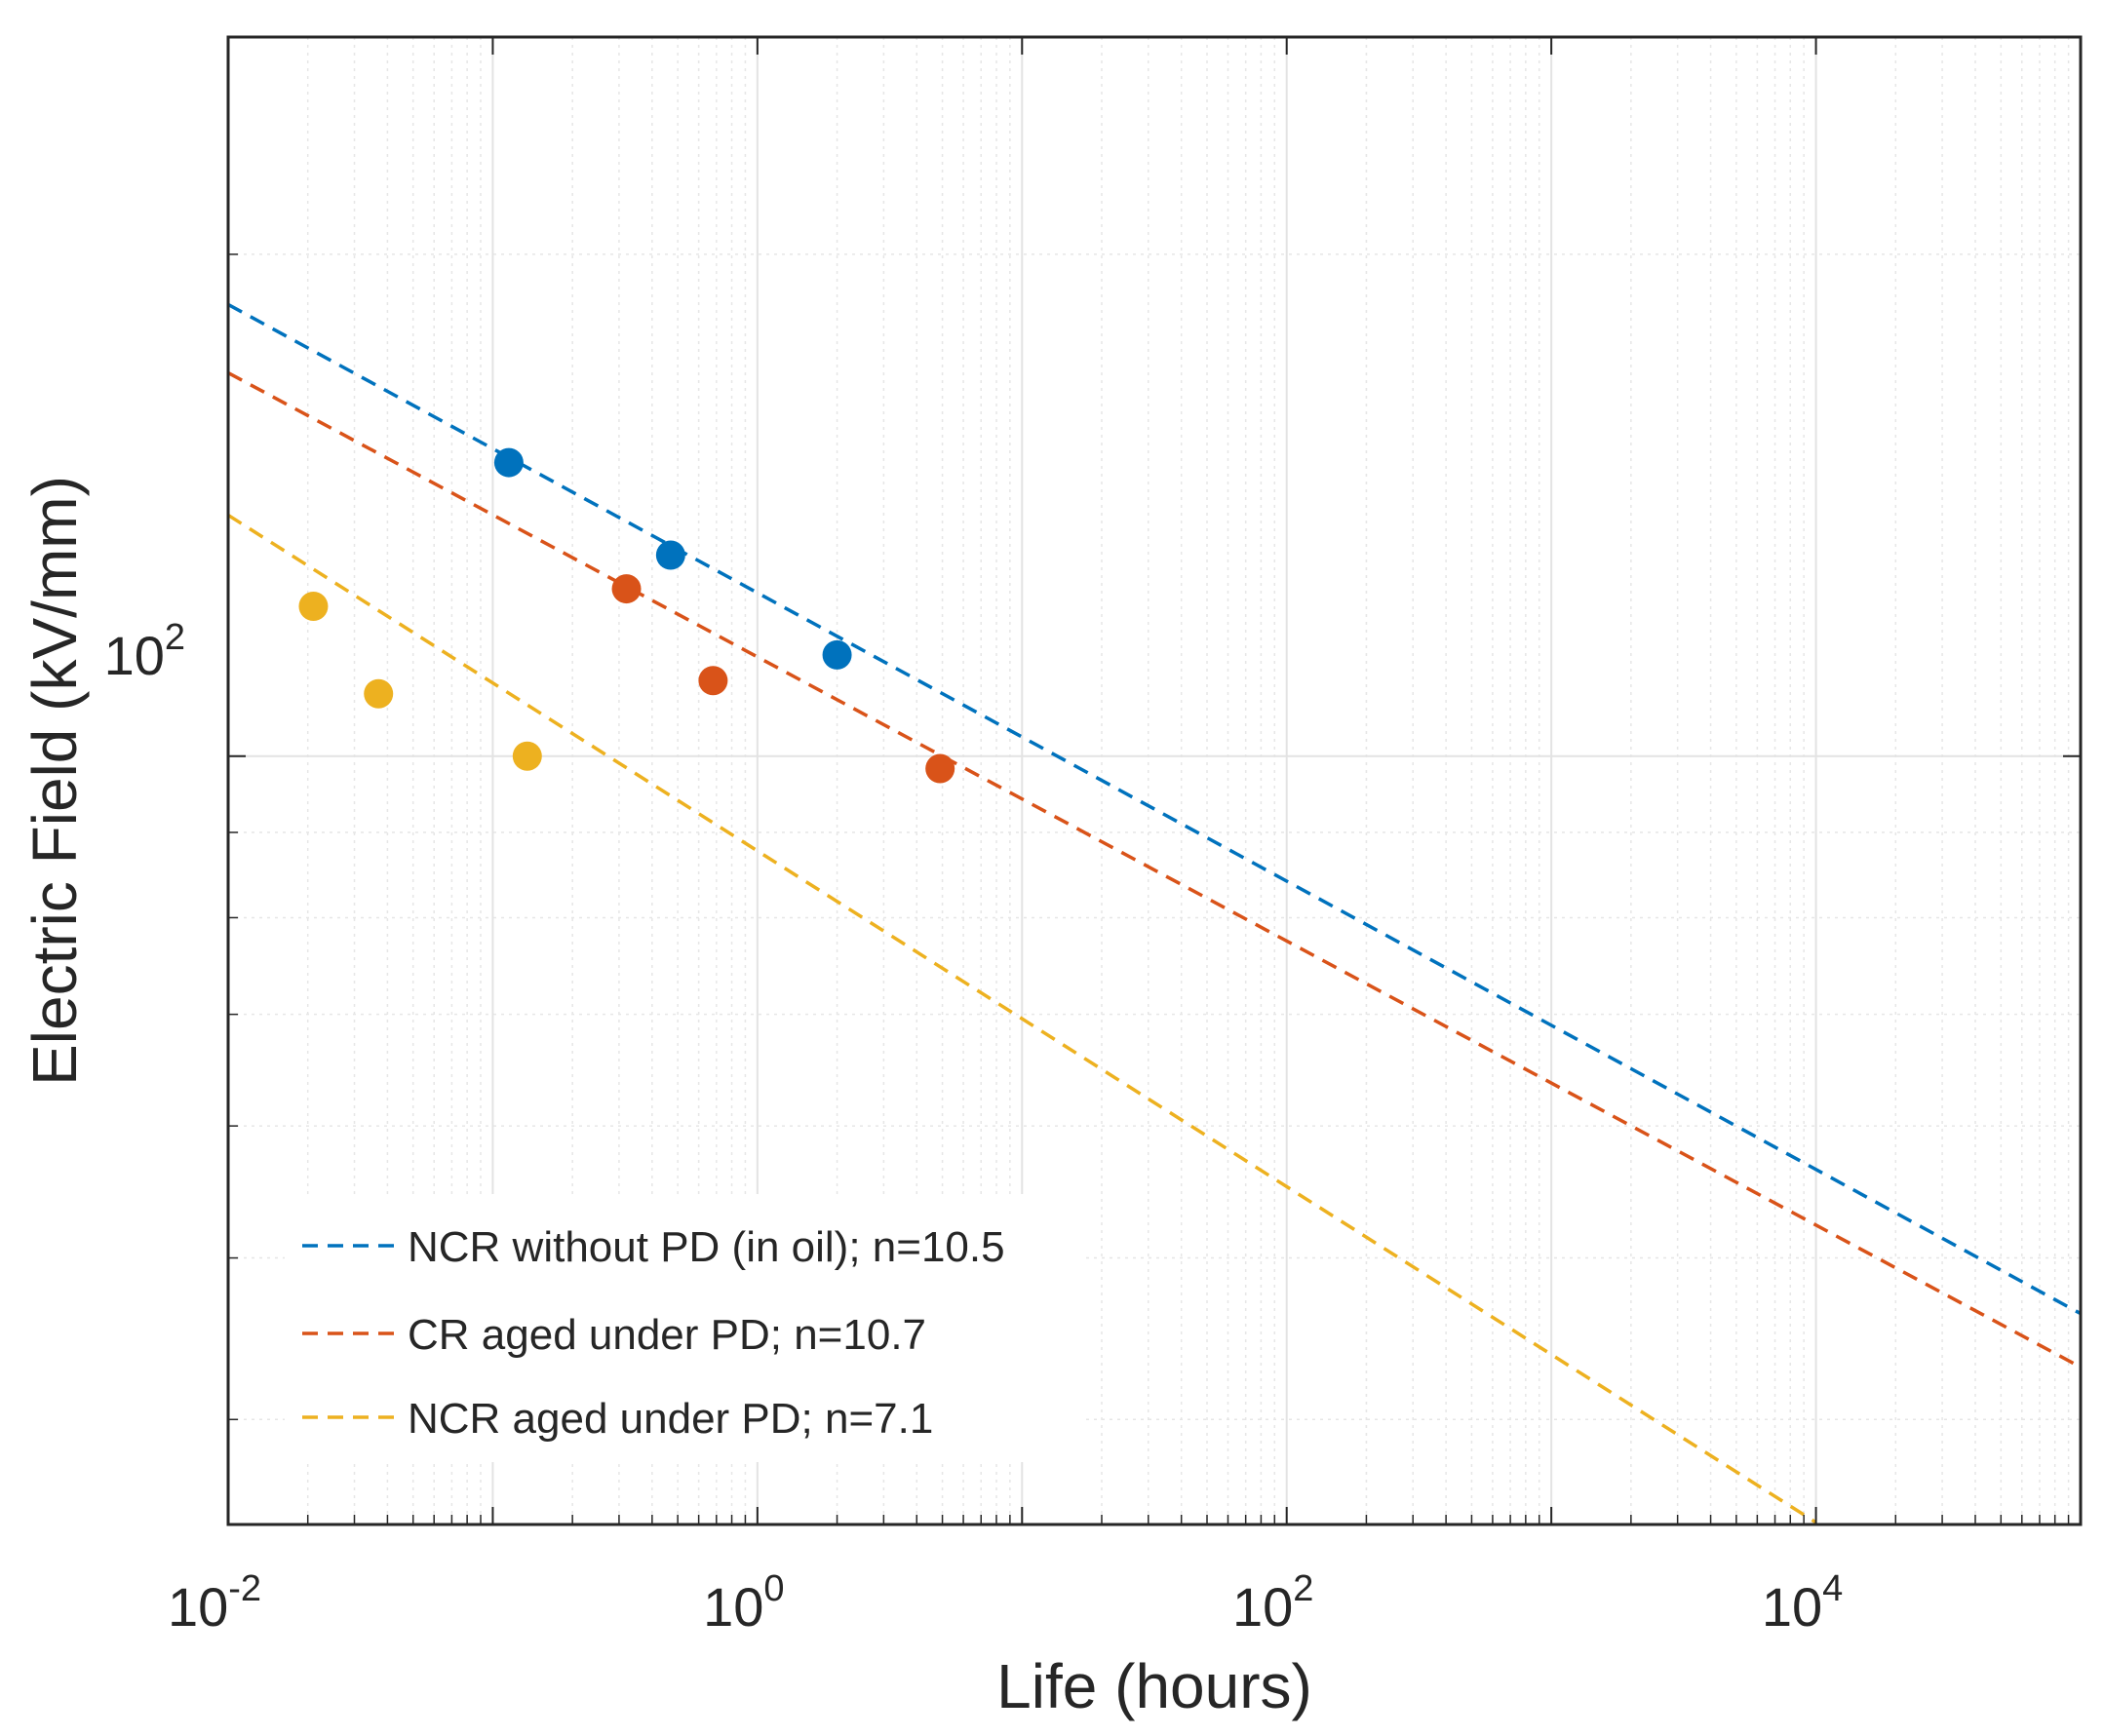 The height and width of the screenshot is (1736, 2104). What do you see at coordinates (626, 615) in the screenshot?
I see `data-points` at bounding box center [626, 615].